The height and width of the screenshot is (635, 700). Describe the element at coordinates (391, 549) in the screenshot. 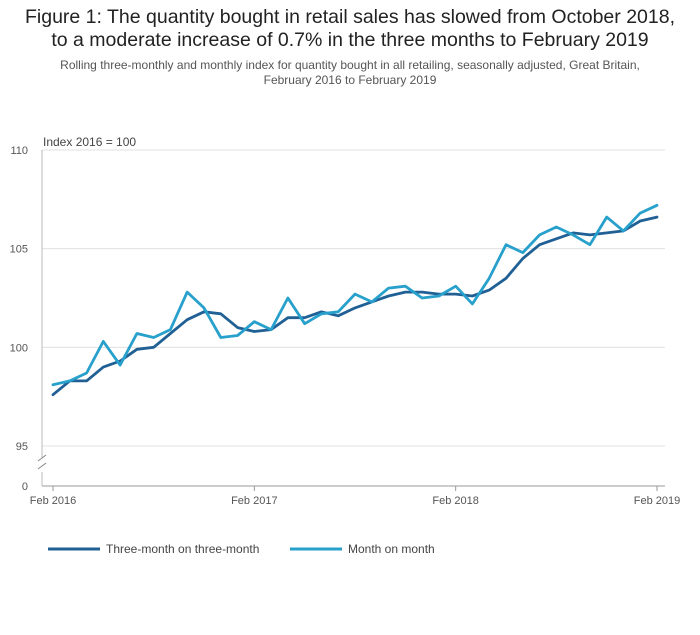

I see `legend-label: Month on month` at that location.